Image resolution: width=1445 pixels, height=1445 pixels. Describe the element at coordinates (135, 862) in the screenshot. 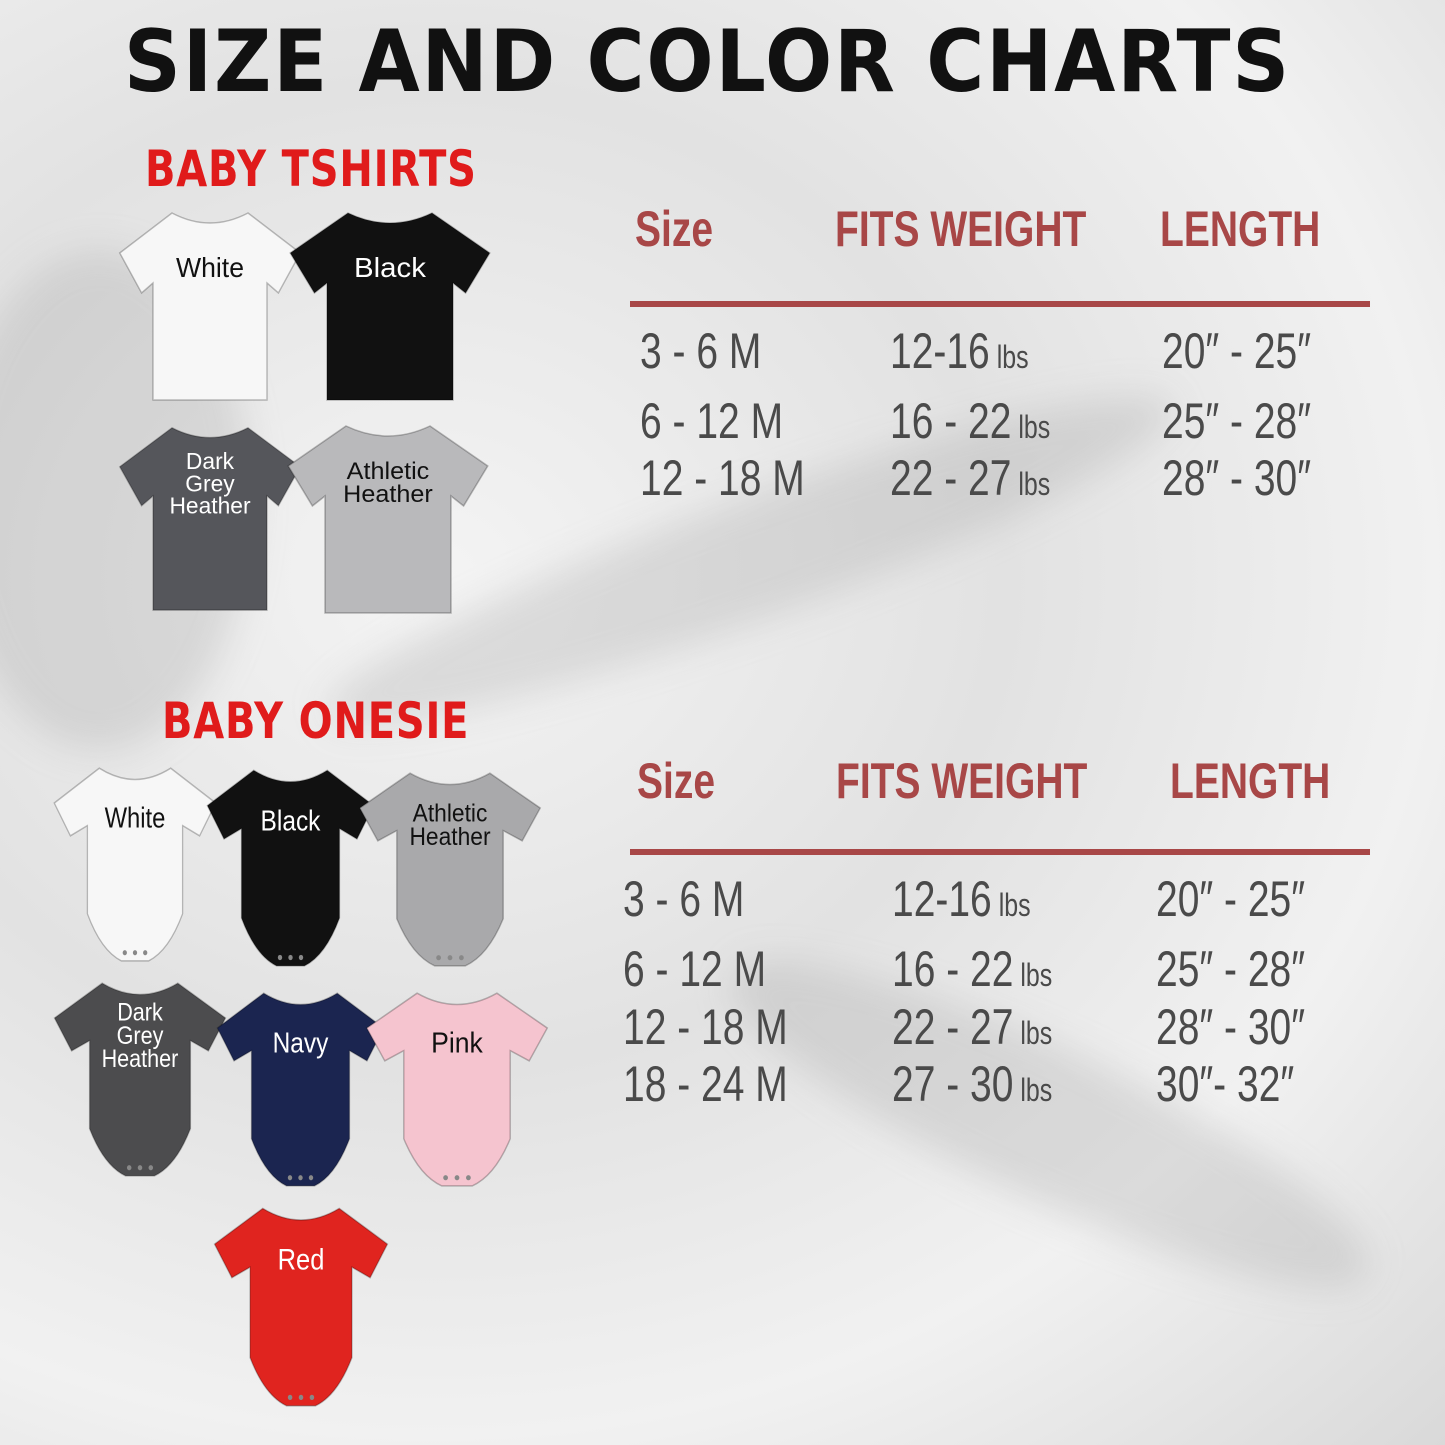

I see `onesie-swatch: White` at that location.